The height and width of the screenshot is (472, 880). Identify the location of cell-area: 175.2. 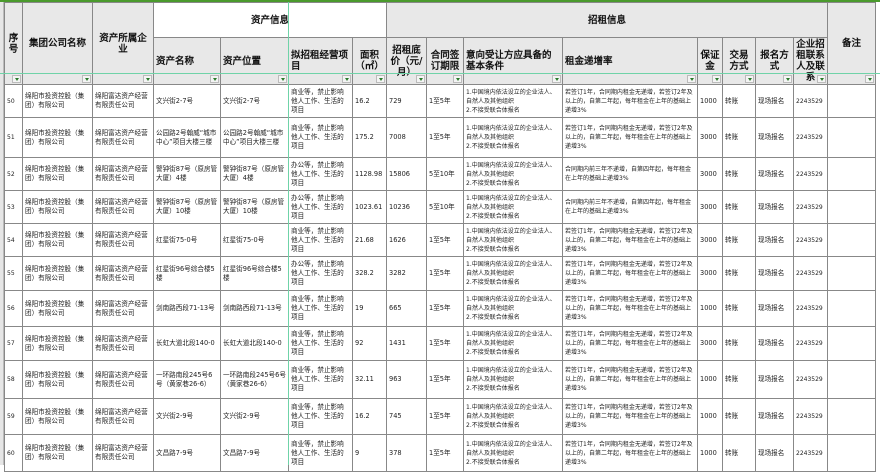
(369, 137).